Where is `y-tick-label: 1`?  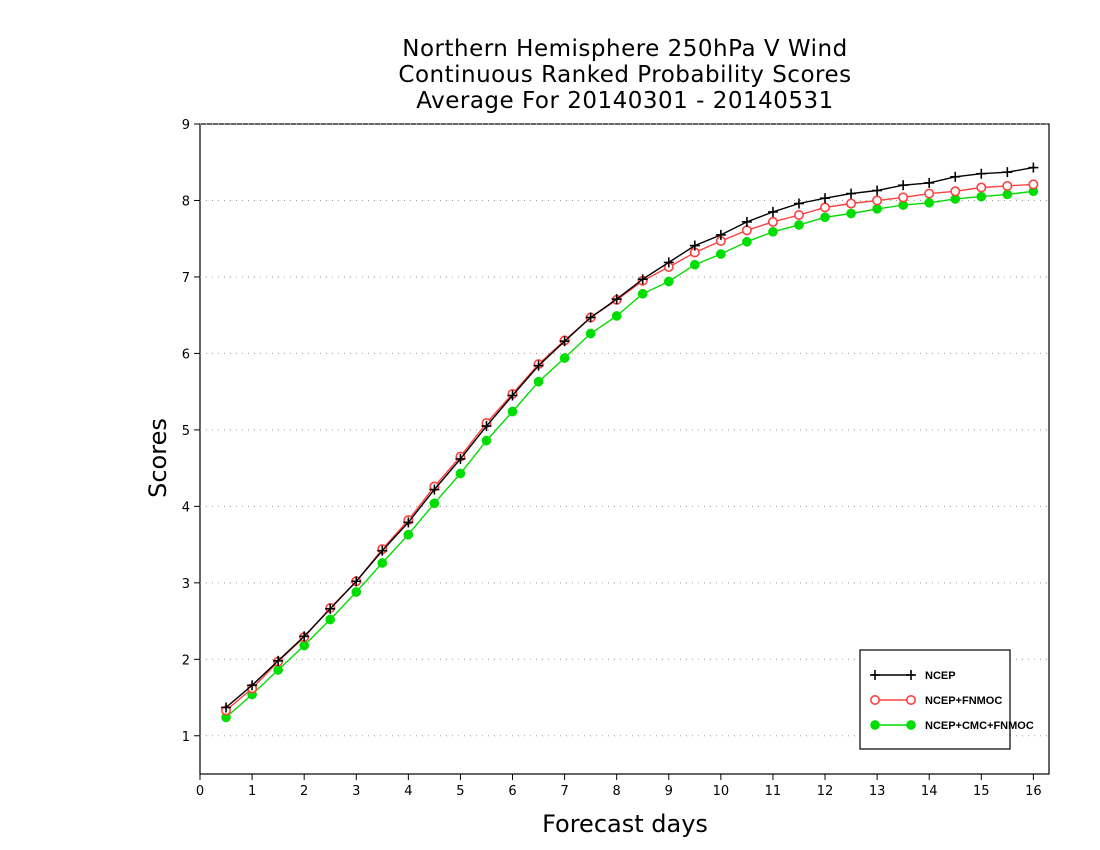 y-tick-label: 1 is located at coordinates (186, 737).